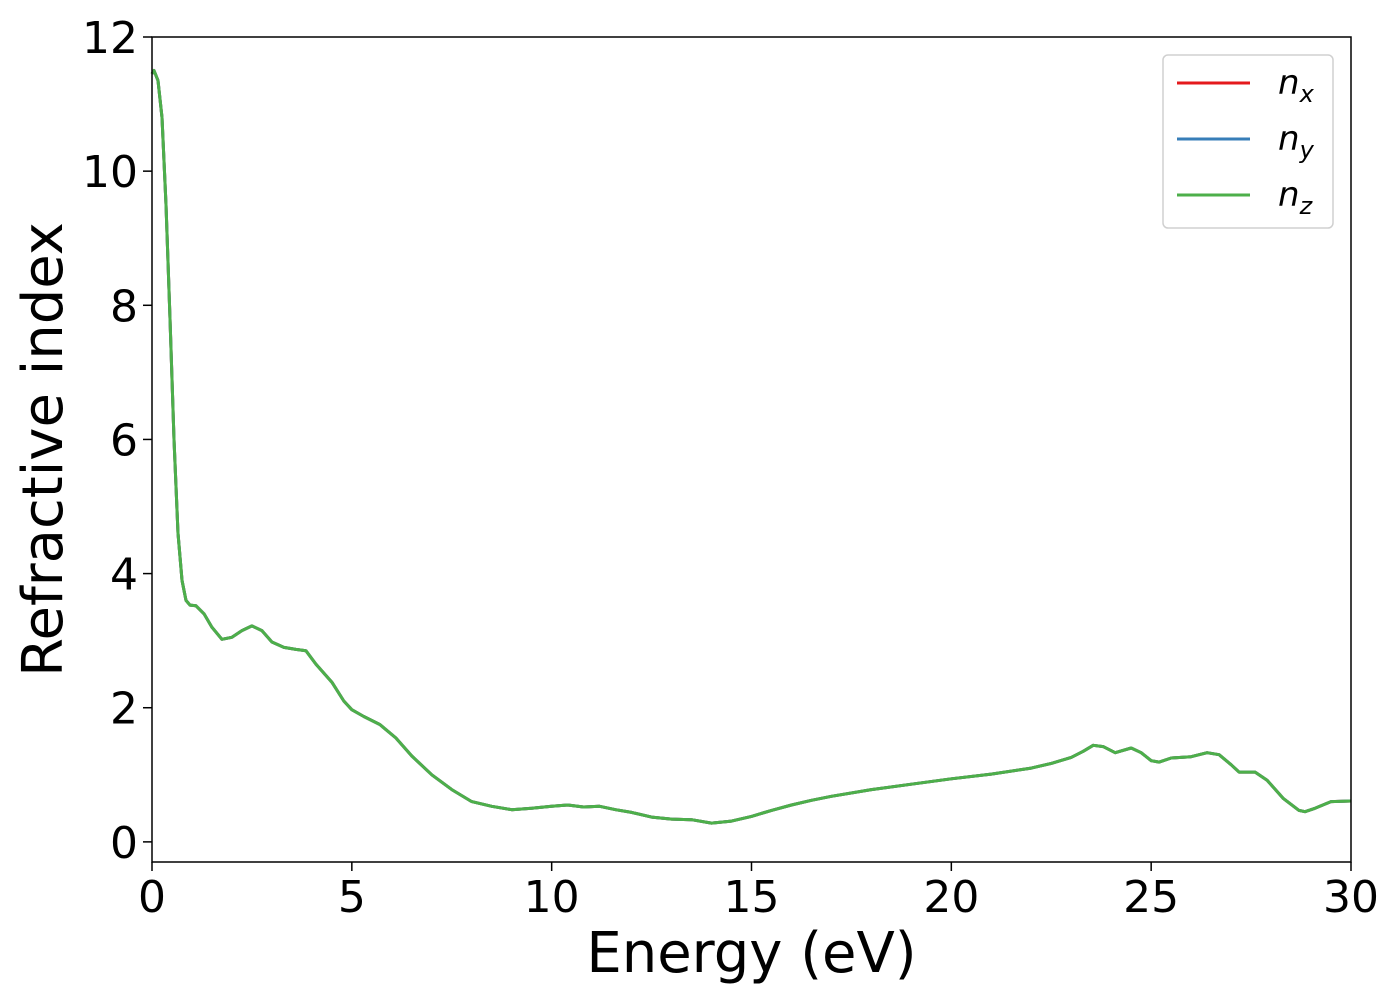  I want to click on y-tick-label: 8, so click(124, 306).